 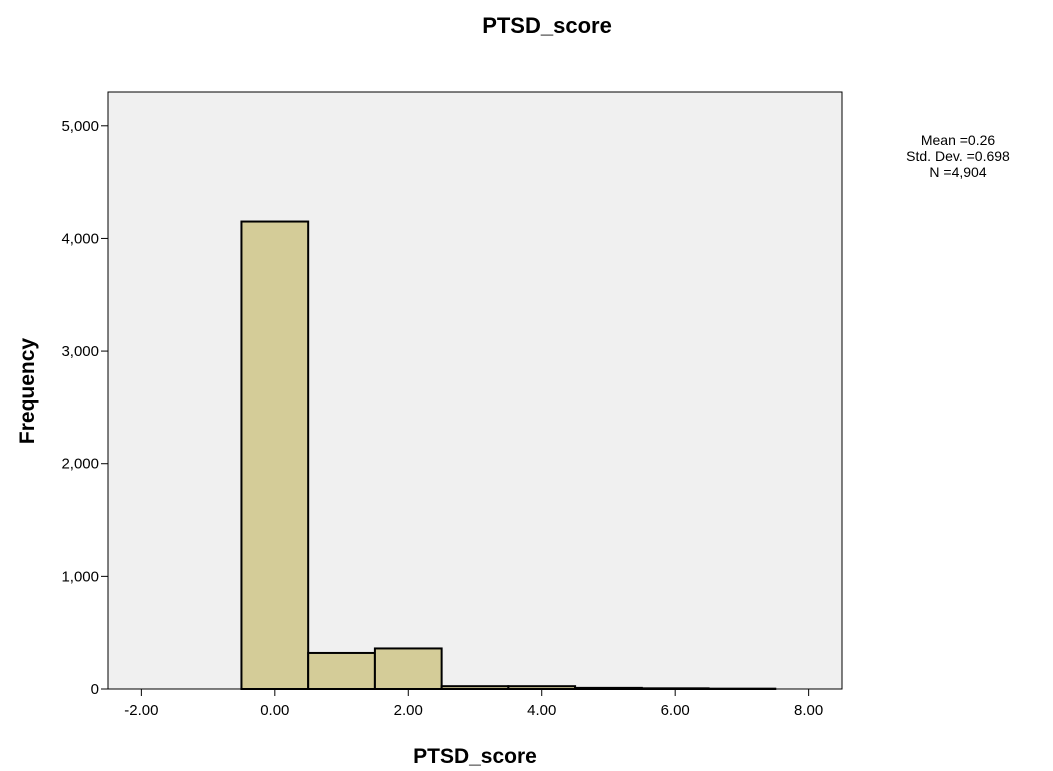 What do you see at coordinates (408, 710) in the screenshot?
I see `x-tick-label: 2.00` at bounding box center [408, 710].